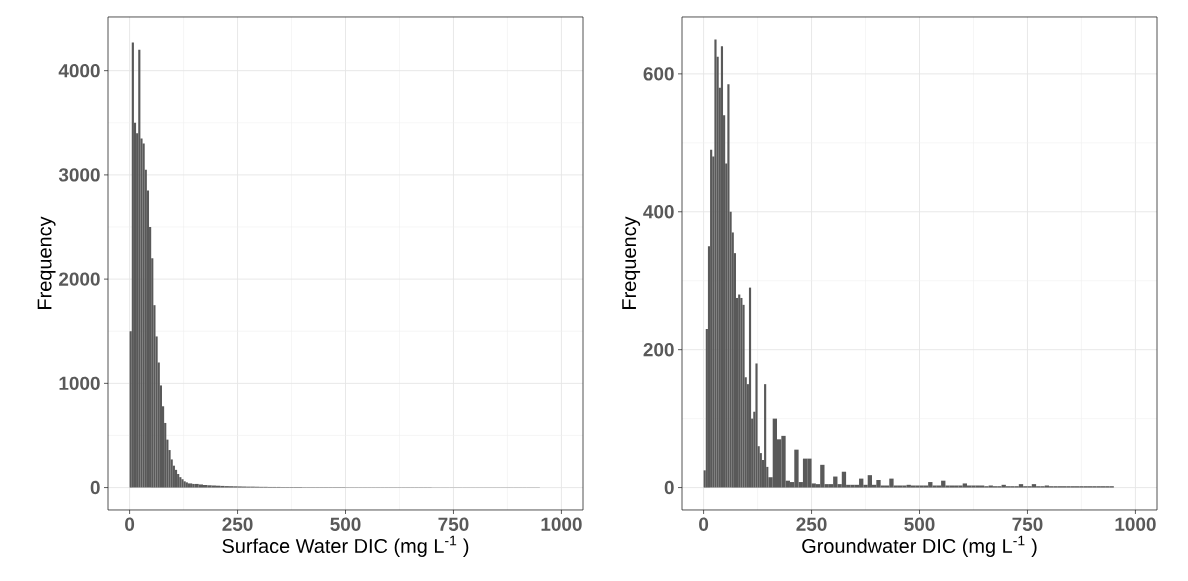 The image size is (1188, 581). What do you see at coordinates (79, 383) in the screenshot?
I see `y-tick-label: 1000` at bounding box center [79, 383].